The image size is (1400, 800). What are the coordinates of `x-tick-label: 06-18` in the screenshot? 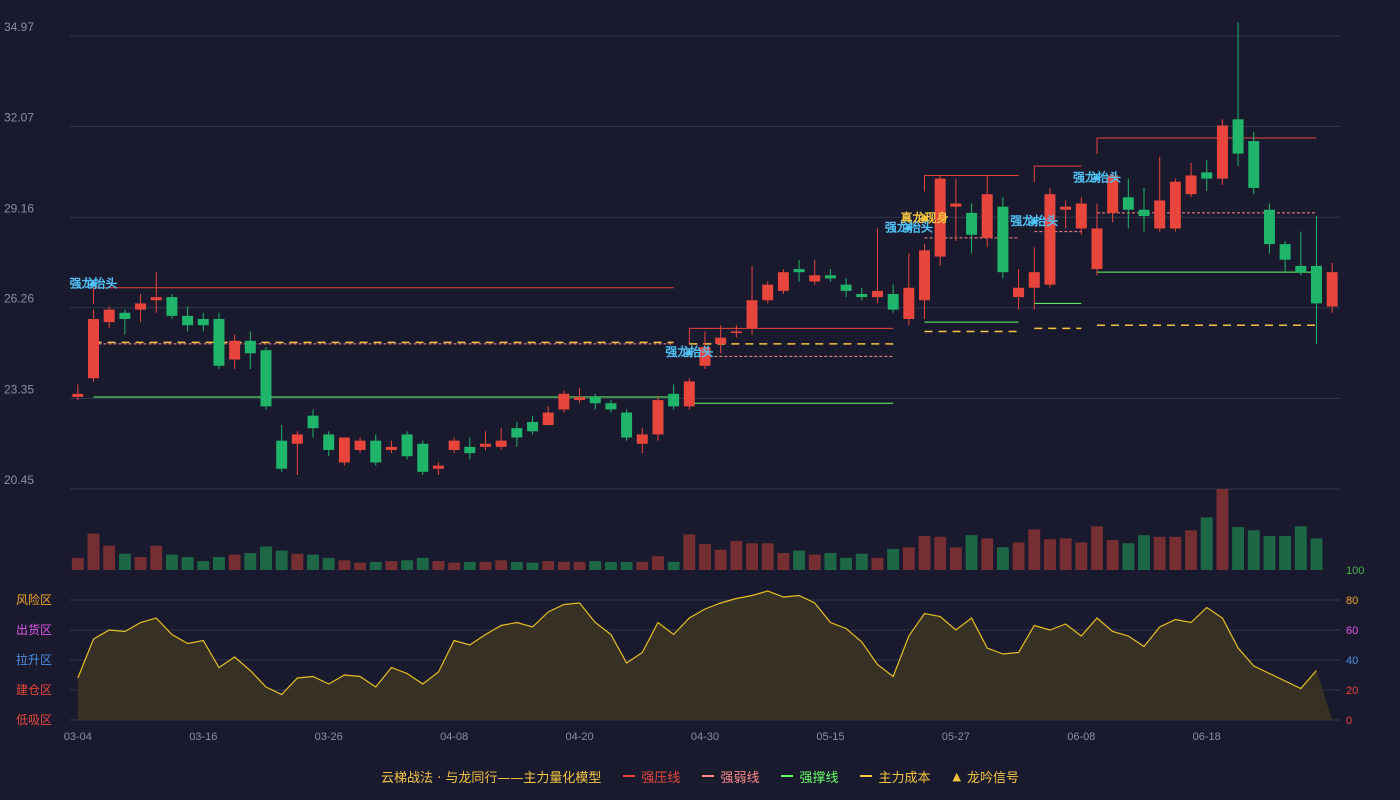 It's located at (1207, 737).